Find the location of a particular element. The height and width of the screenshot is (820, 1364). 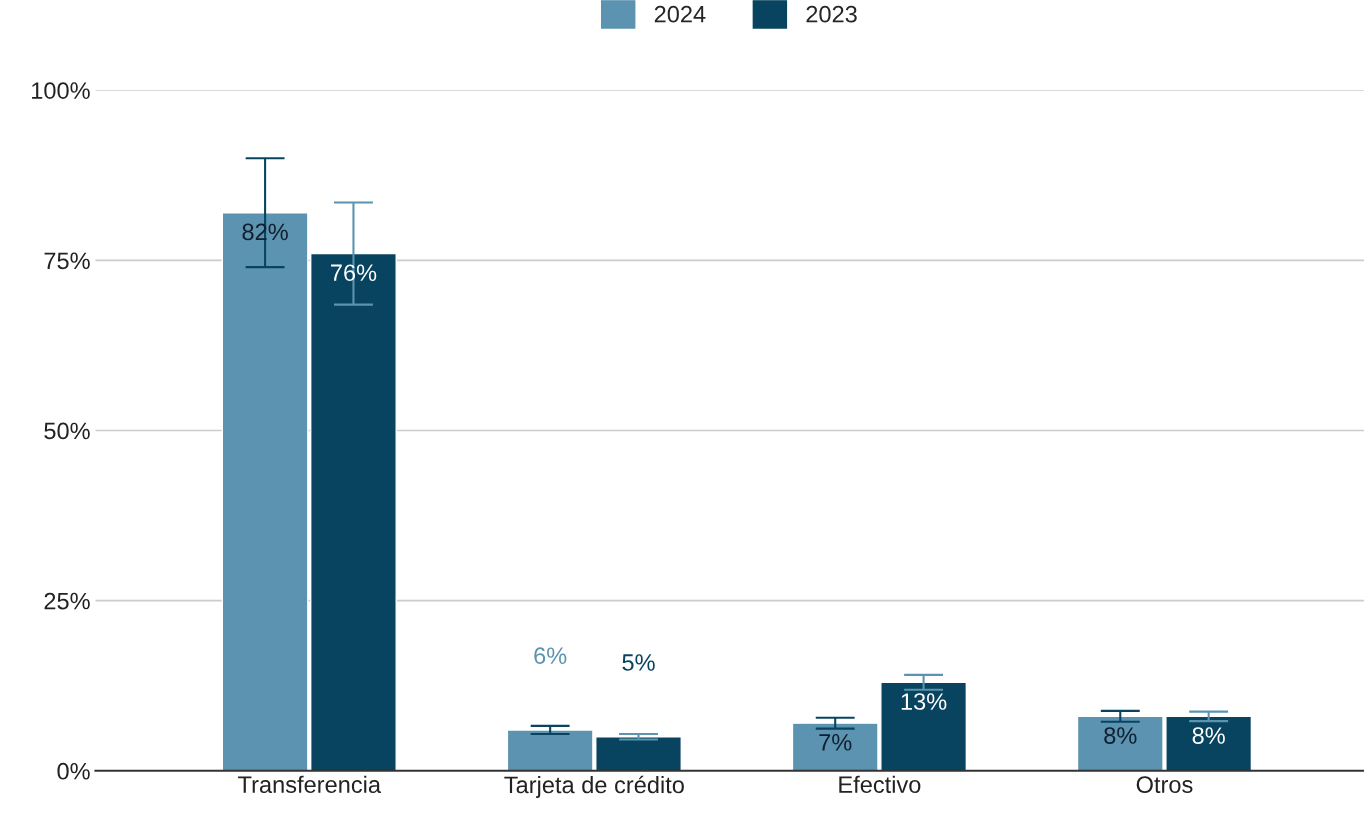

data-label: 13% is located at coordinates (924, 701).